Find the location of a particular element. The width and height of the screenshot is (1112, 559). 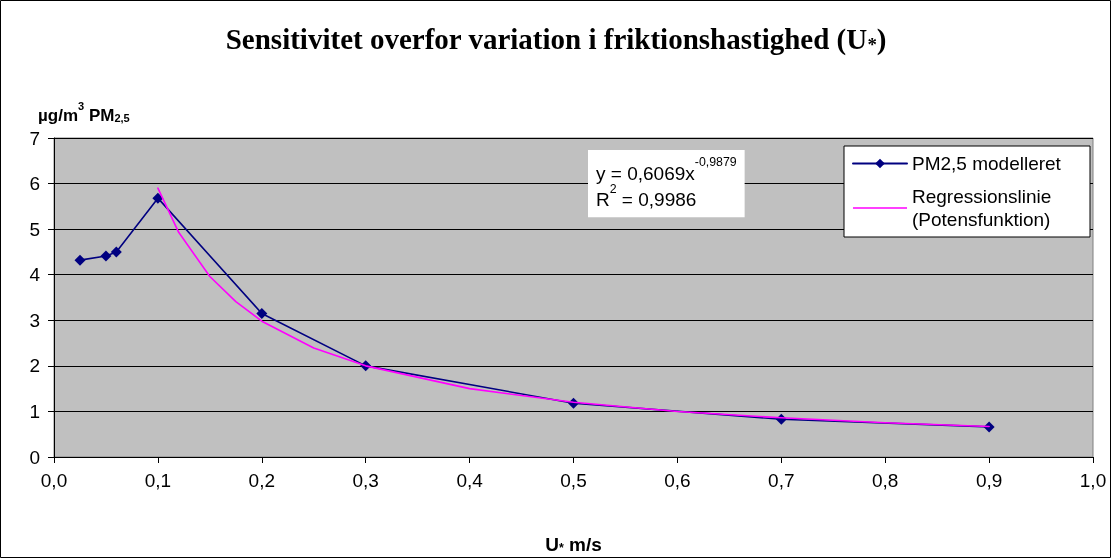

legend-label: Regressionslinie (Potensfunktion) is located at coordinates (984, 208).